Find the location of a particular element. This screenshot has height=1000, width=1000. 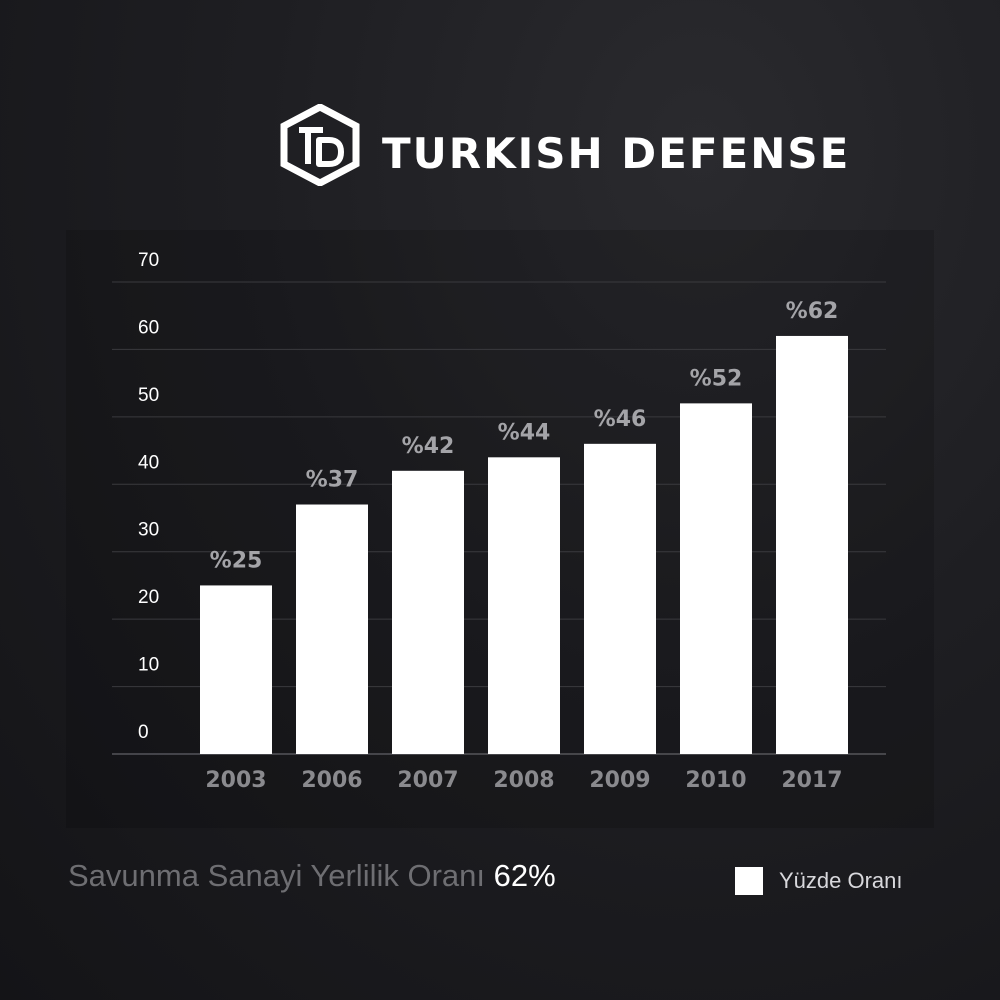

footer-caption-value: 62% is located at coordinates (524, 875).